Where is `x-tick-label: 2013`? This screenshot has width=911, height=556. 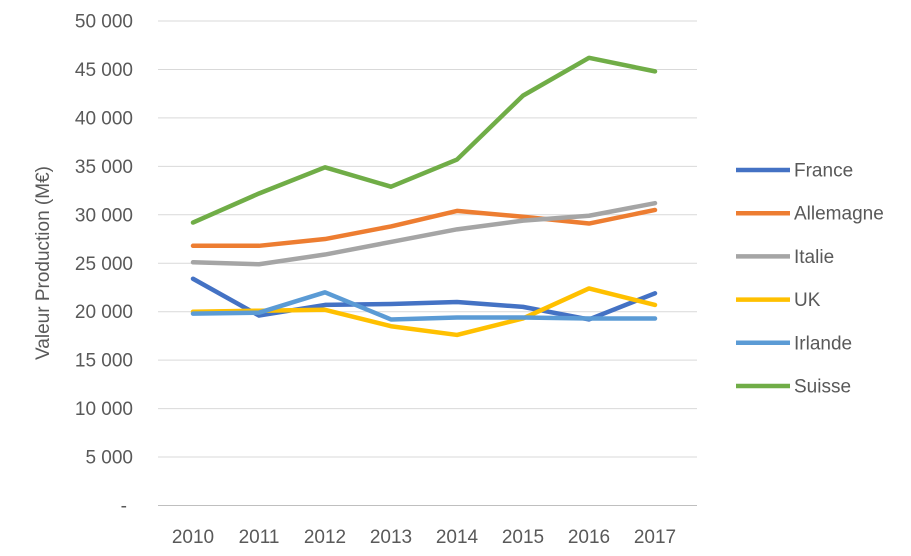 x-tick-label: 2013 is located at coordinates (391, 537).